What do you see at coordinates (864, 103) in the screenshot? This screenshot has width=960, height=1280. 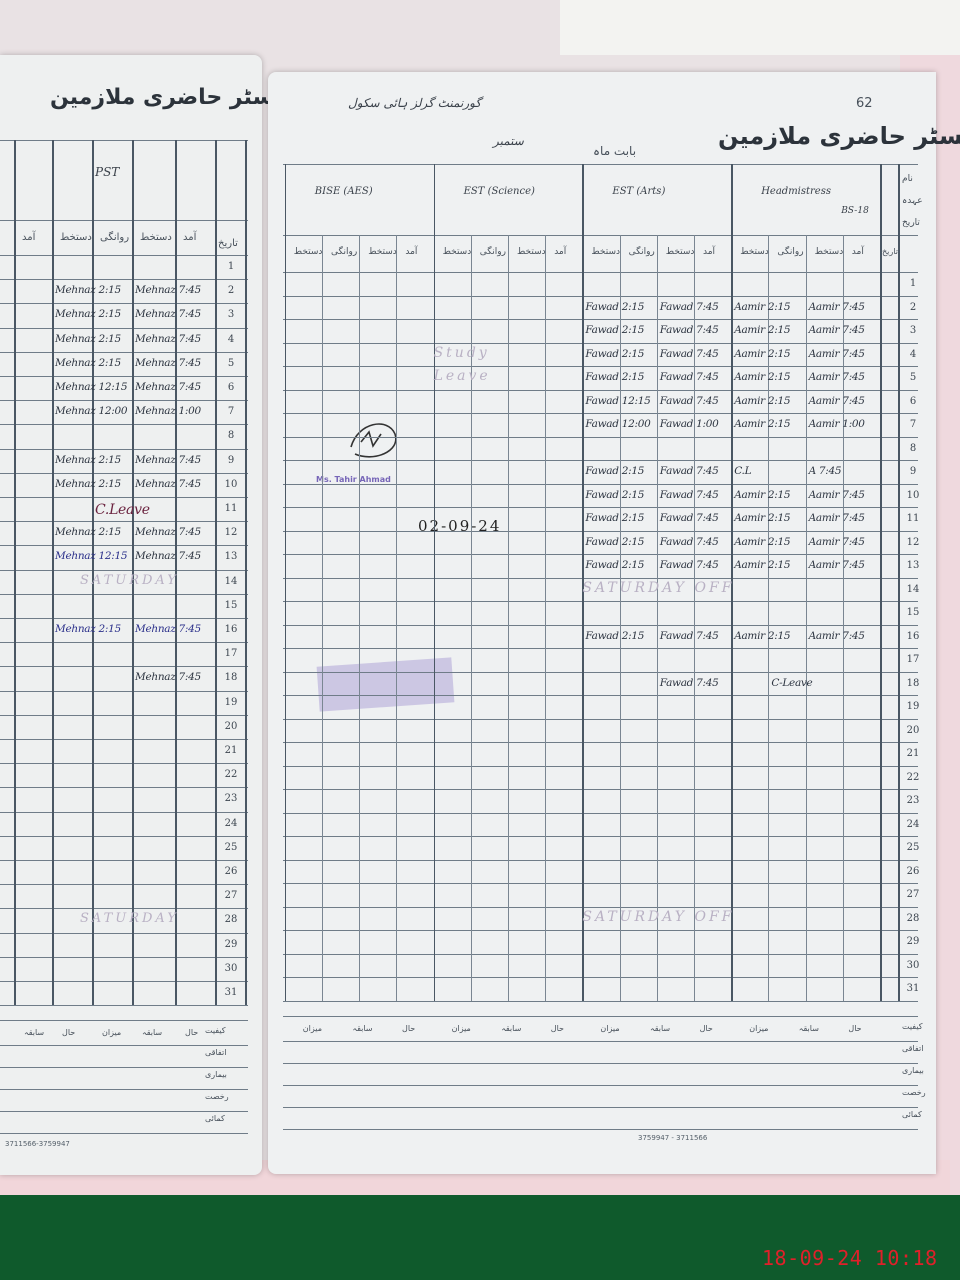 I see `page-number: 62` at bounding box center [864, 103].